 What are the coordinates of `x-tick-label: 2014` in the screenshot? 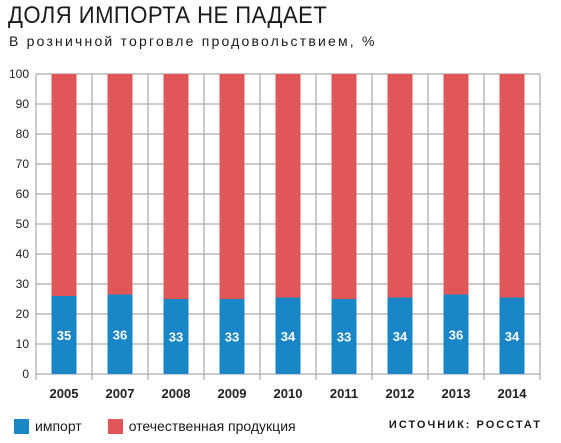 It's located at (513, 393).